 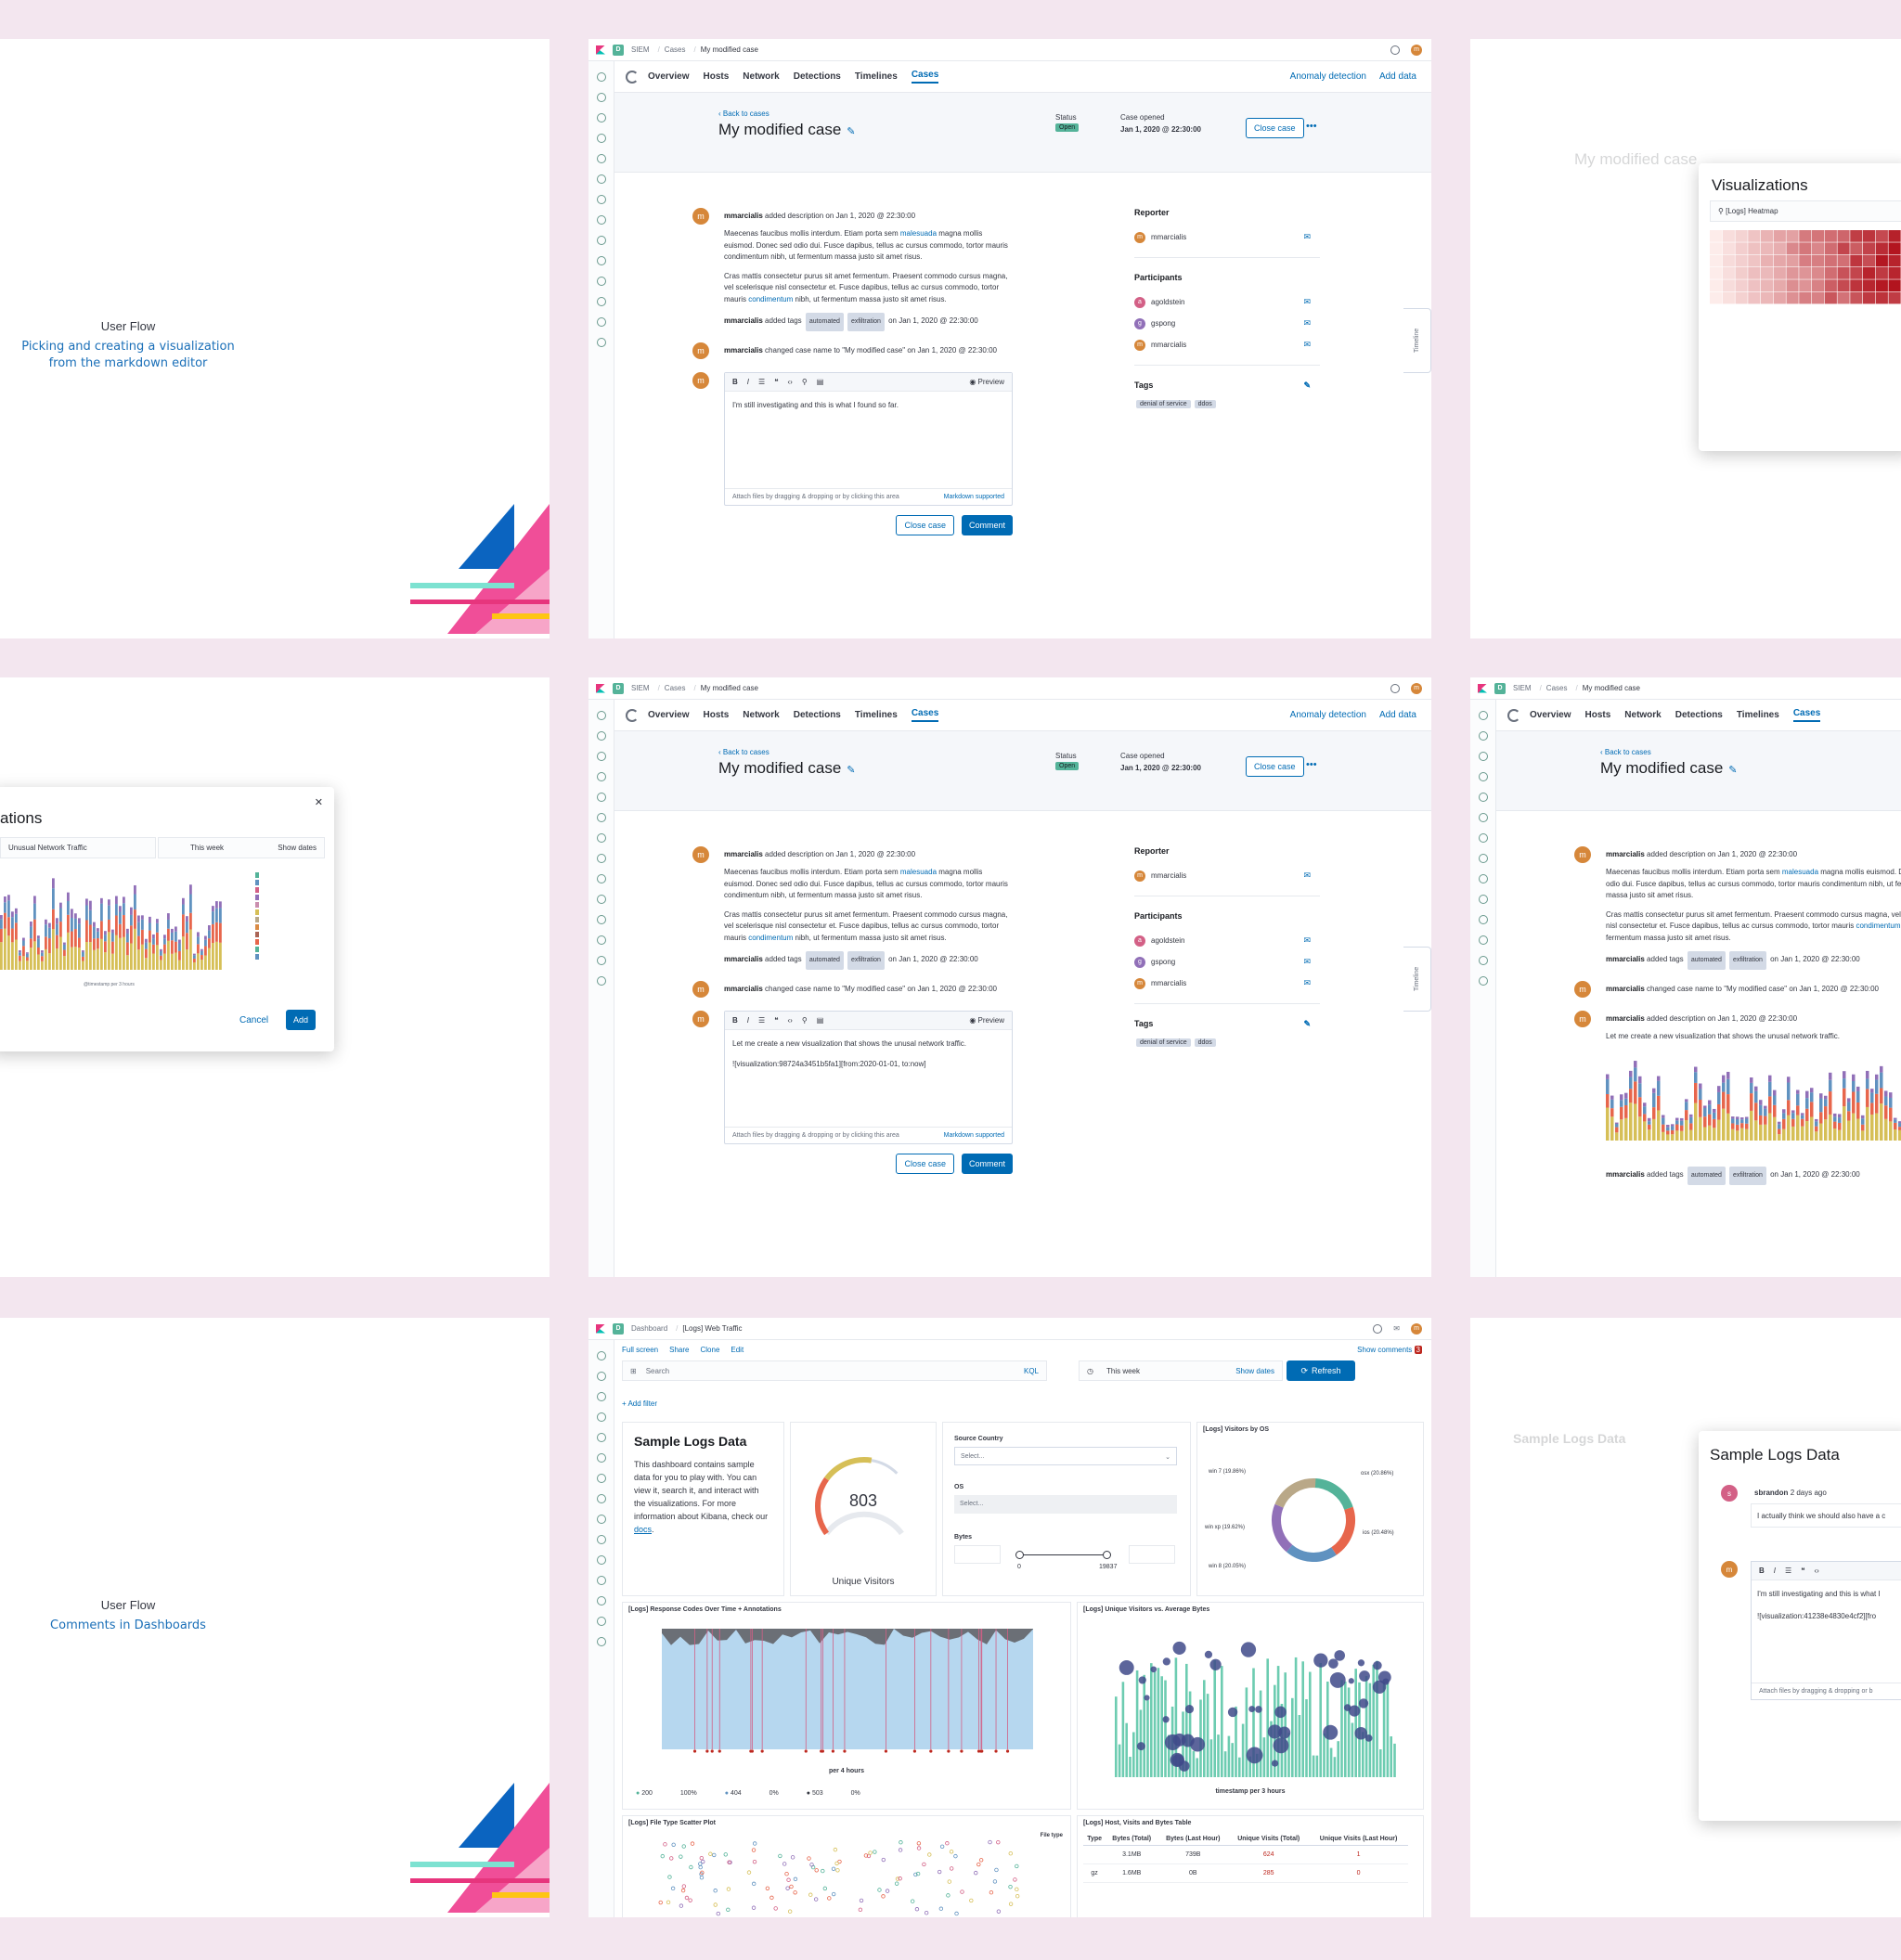 What do you see at coordinates (1311, 126) in the screenshot?
I see `more-actions-icon: •••` at bounding box center [1311, 126].